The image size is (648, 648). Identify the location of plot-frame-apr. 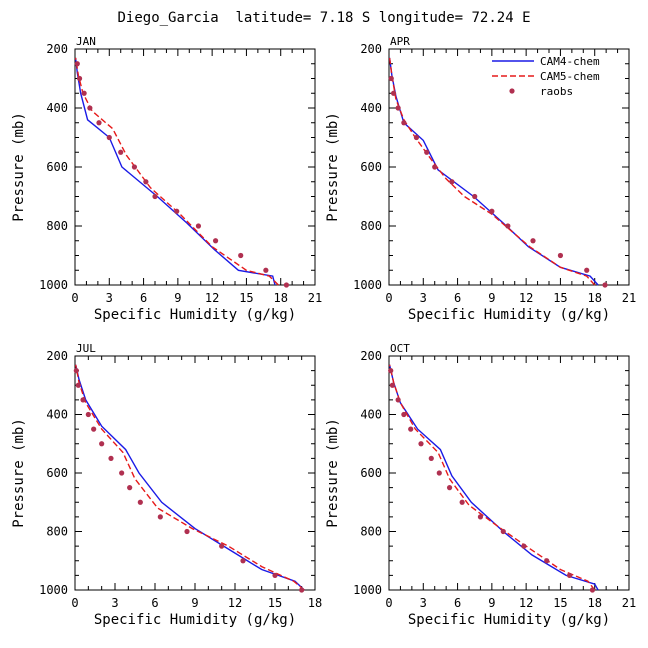
(509, 167).